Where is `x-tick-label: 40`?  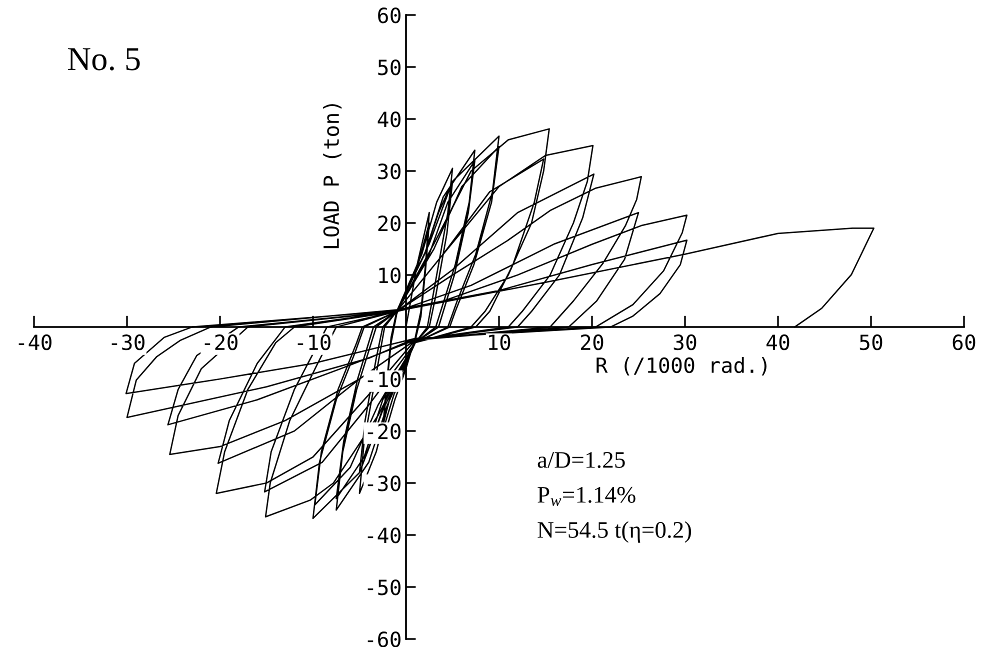
x-tick-label: 40 is located at coordinates (778, 342).